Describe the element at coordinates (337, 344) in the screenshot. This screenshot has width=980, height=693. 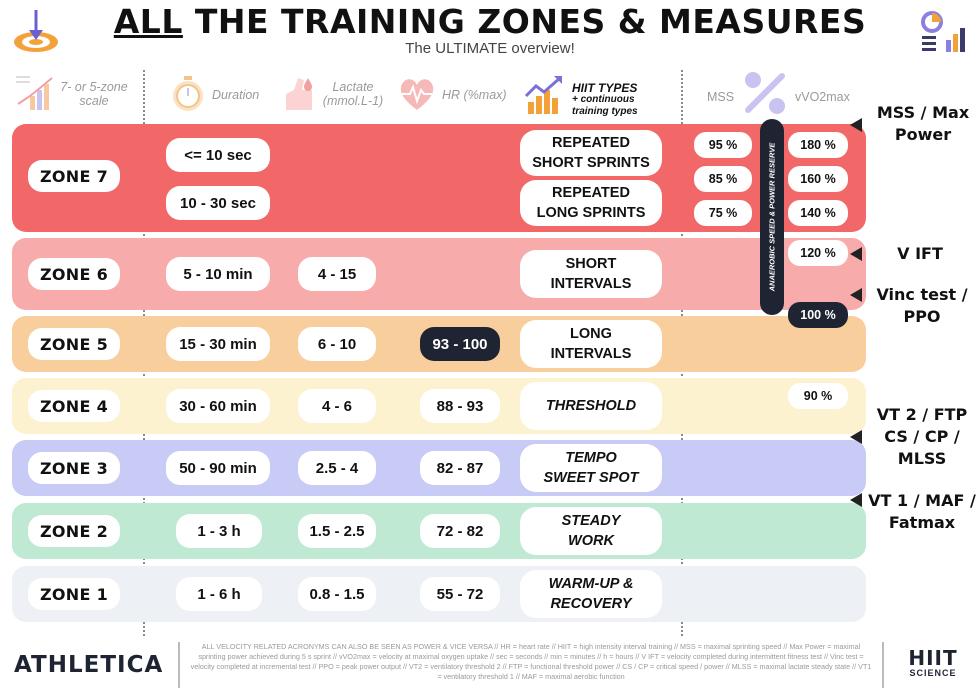
I see `zone5-lactate: 6 - 10` at that location.